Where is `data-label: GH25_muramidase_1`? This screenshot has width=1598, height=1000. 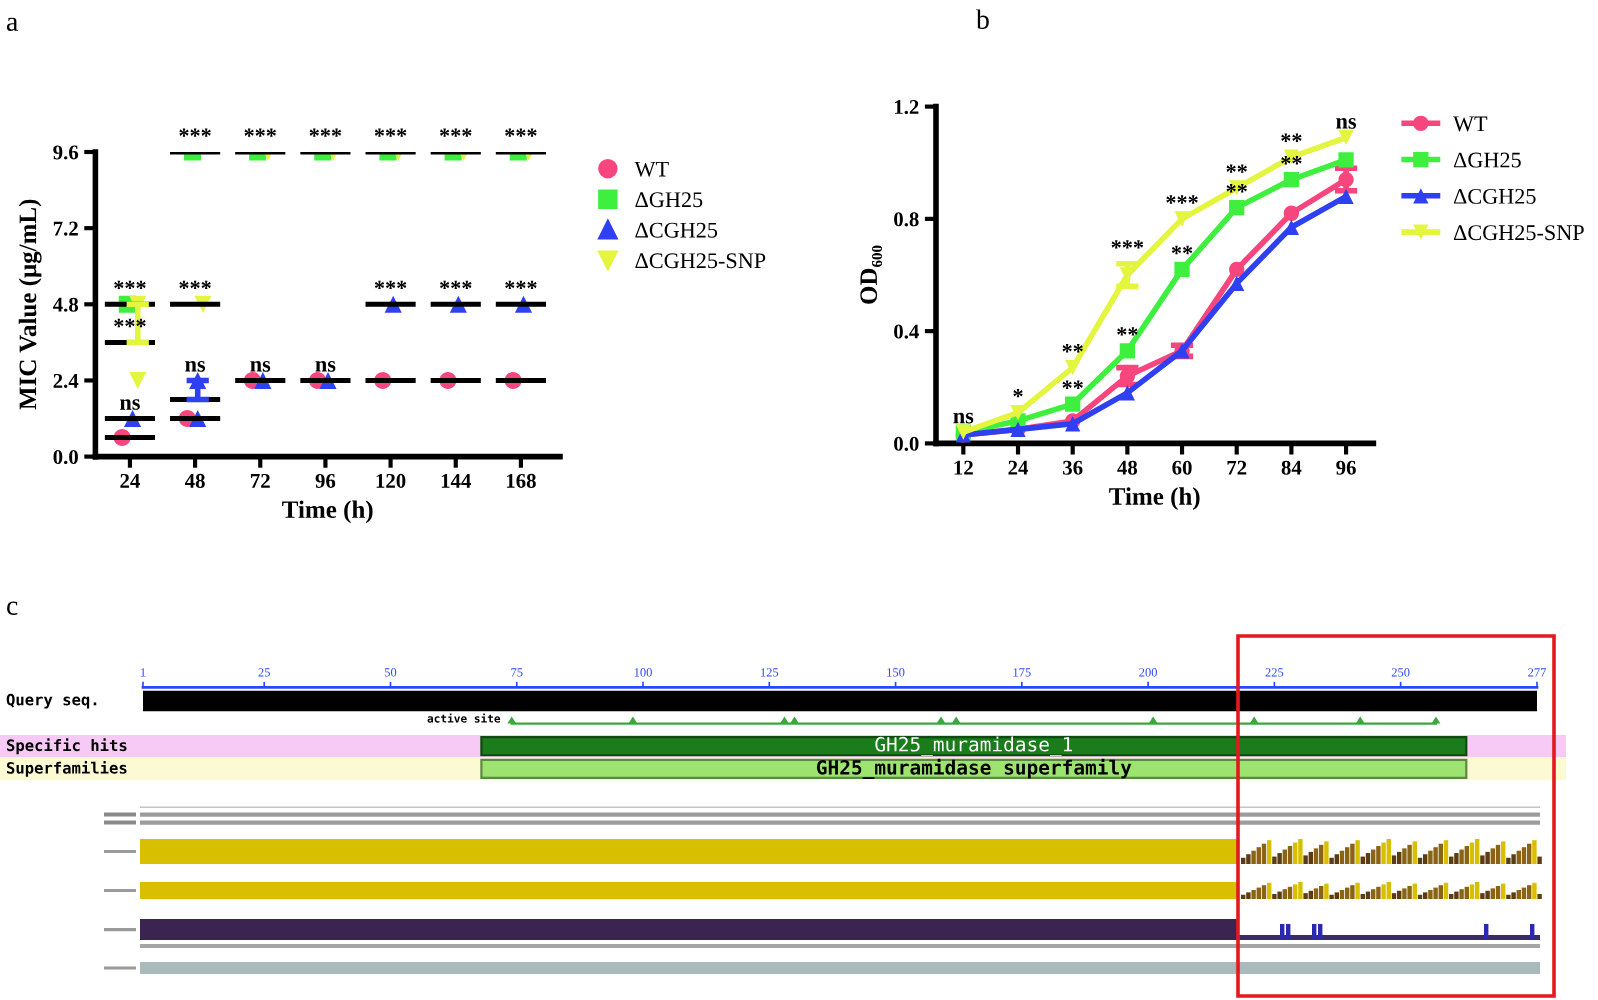
data-label: GH25_muramidase_1 is located at coordinates (974, 746).